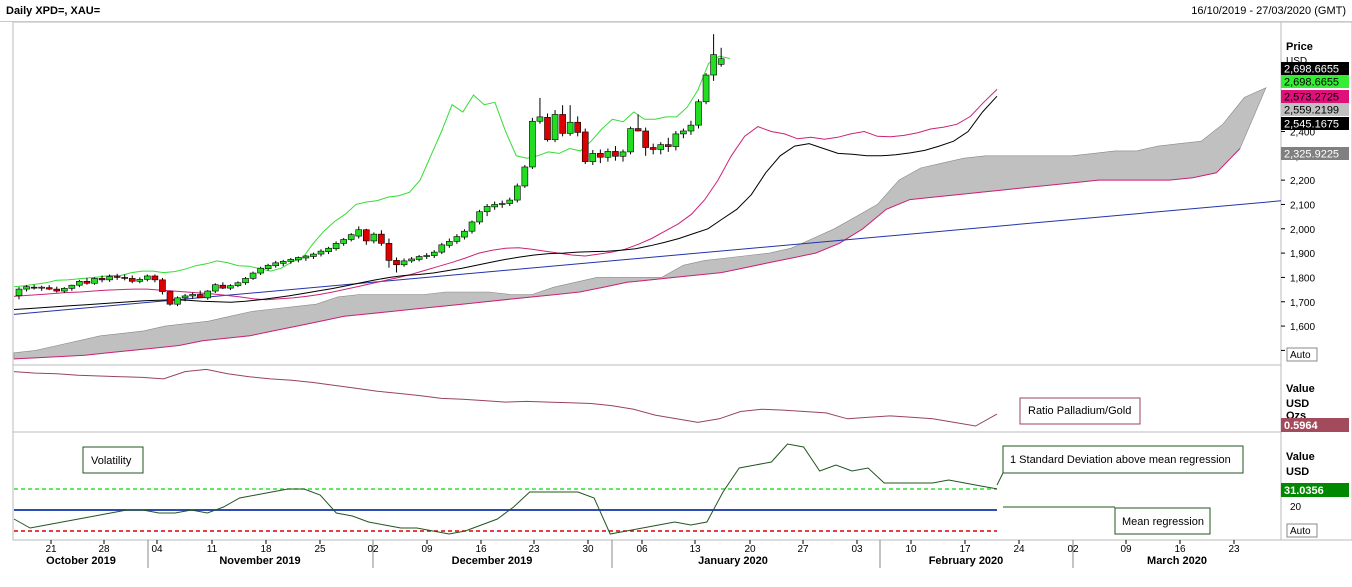 The width and height of the screenshot is (1352, 587). I want to click on price-auto-button, so click(1302, 354).